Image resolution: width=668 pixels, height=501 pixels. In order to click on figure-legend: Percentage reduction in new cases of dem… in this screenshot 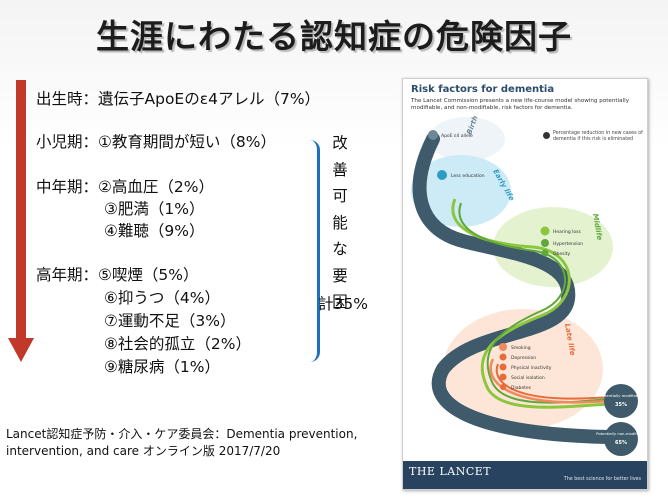, I will do `click(593, 137)`.